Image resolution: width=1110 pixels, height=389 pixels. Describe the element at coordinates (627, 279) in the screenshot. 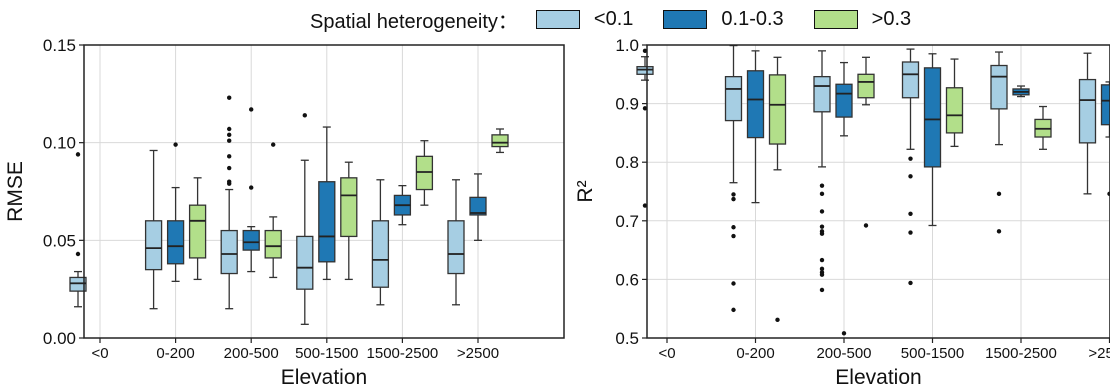

I see `y-tick-label: 0.6` at that location.